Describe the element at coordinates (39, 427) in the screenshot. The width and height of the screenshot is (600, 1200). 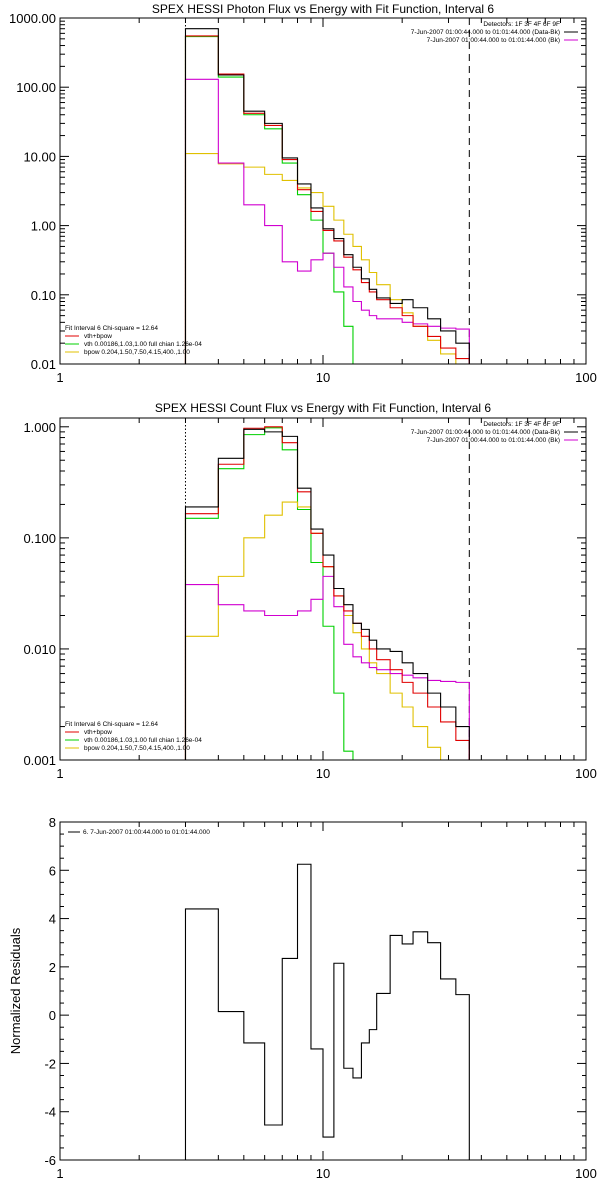
I see `y-tick-label: 1.000` at that location.